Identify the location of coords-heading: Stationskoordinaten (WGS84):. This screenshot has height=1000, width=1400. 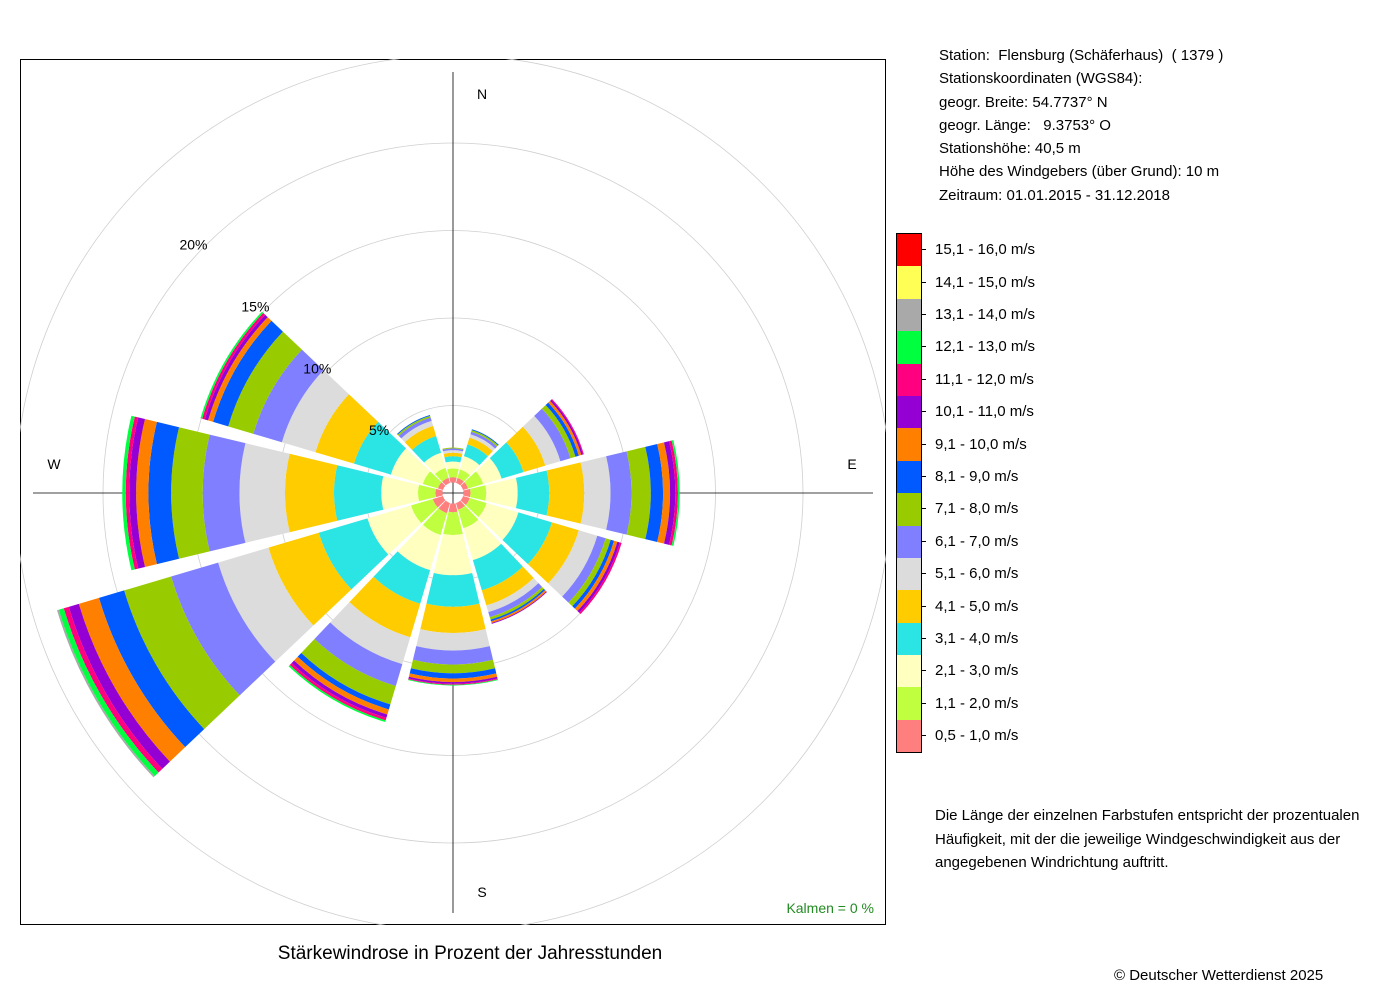
(1041, 79).